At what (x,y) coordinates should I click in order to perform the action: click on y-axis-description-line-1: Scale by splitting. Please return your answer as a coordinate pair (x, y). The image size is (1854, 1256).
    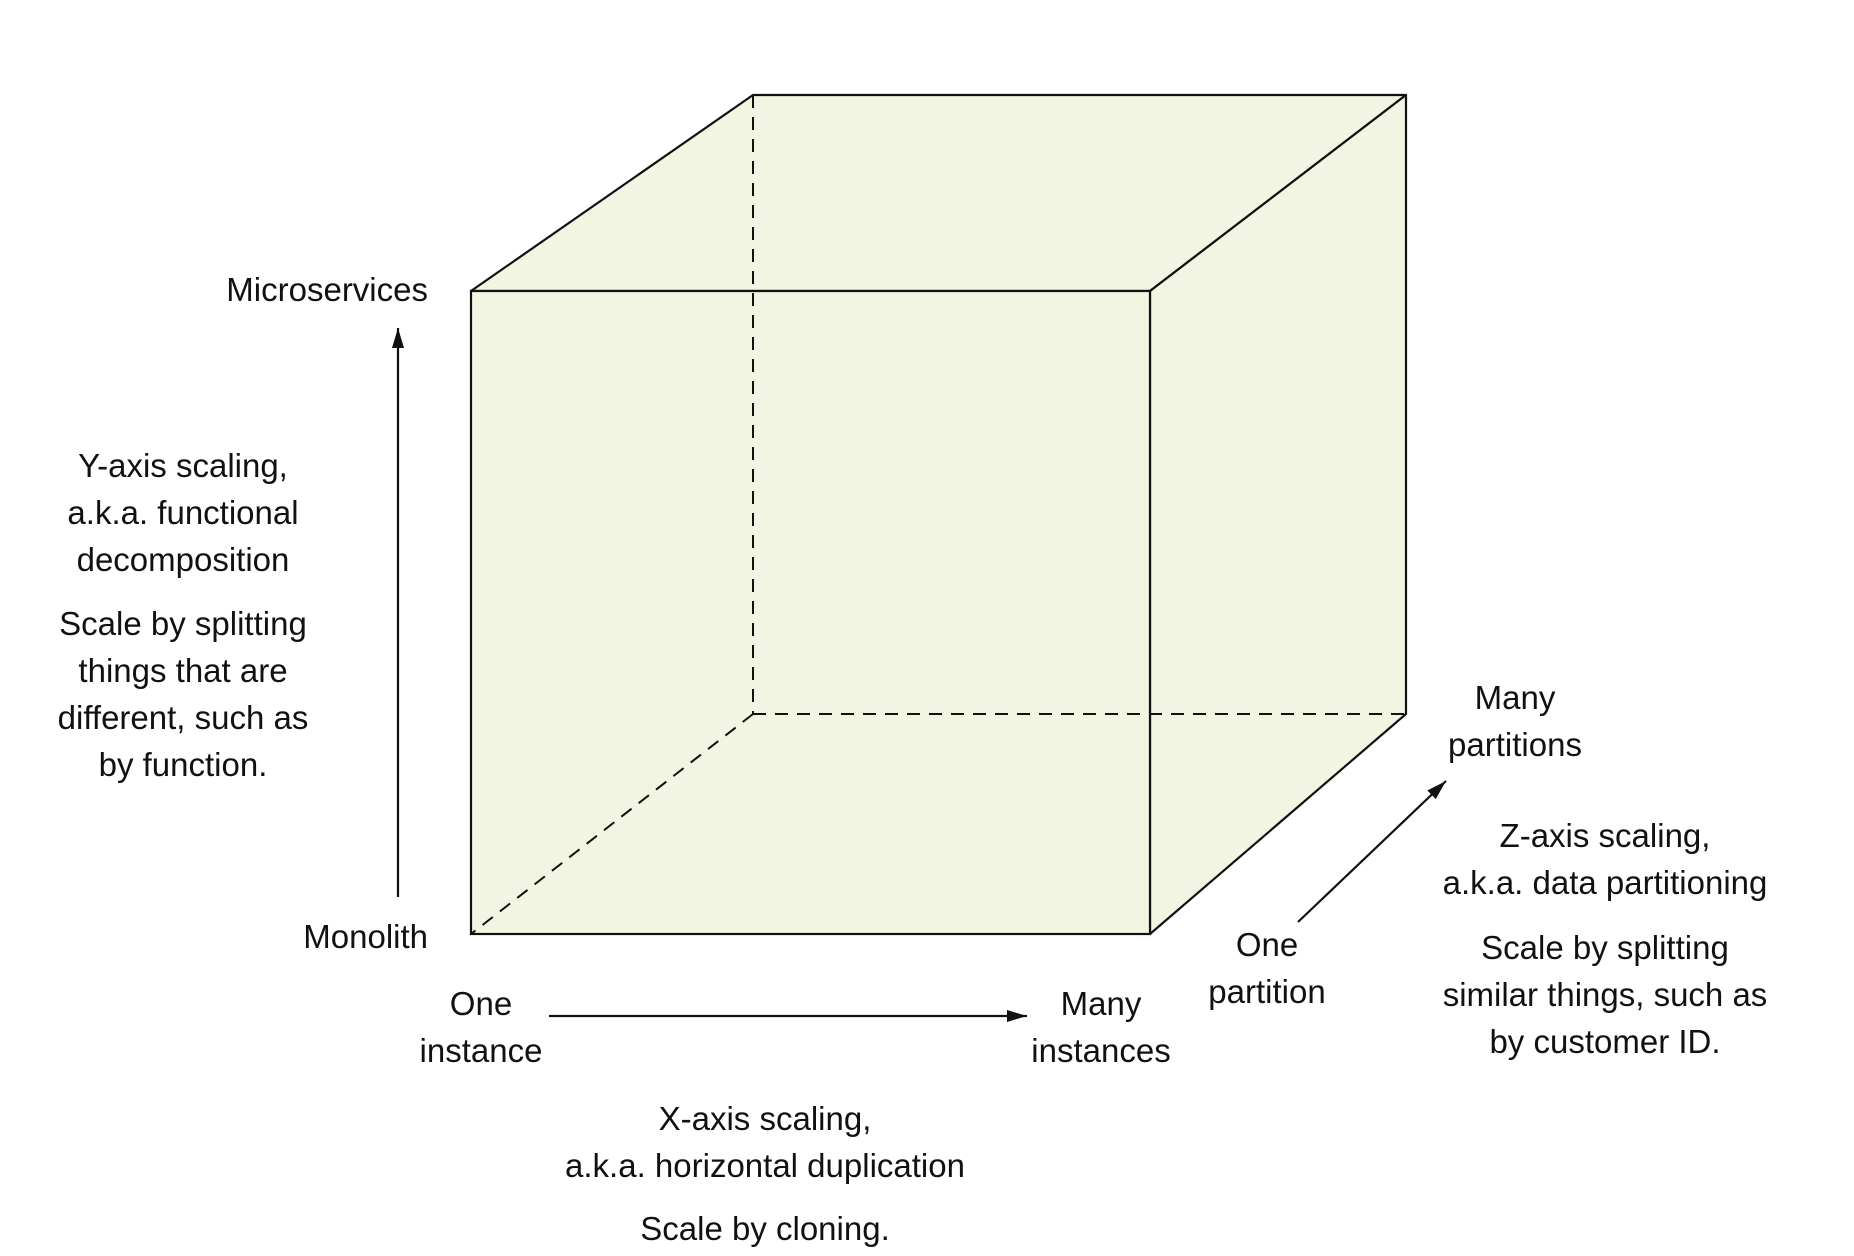
    Looking at the image, I should click on (183, 623).